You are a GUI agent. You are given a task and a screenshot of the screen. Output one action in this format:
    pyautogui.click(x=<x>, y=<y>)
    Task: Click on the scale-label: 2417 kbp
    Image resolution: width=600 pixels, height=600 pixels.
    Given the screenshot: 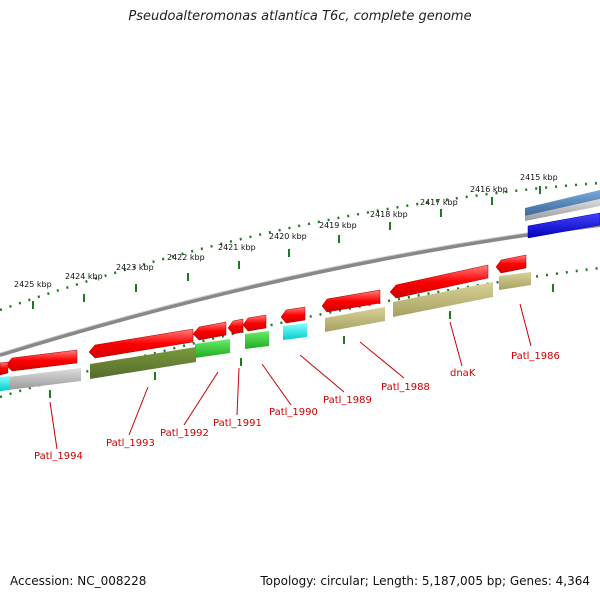 What is the action you would take?
    pyautogui.click(x=439, y=202)
    